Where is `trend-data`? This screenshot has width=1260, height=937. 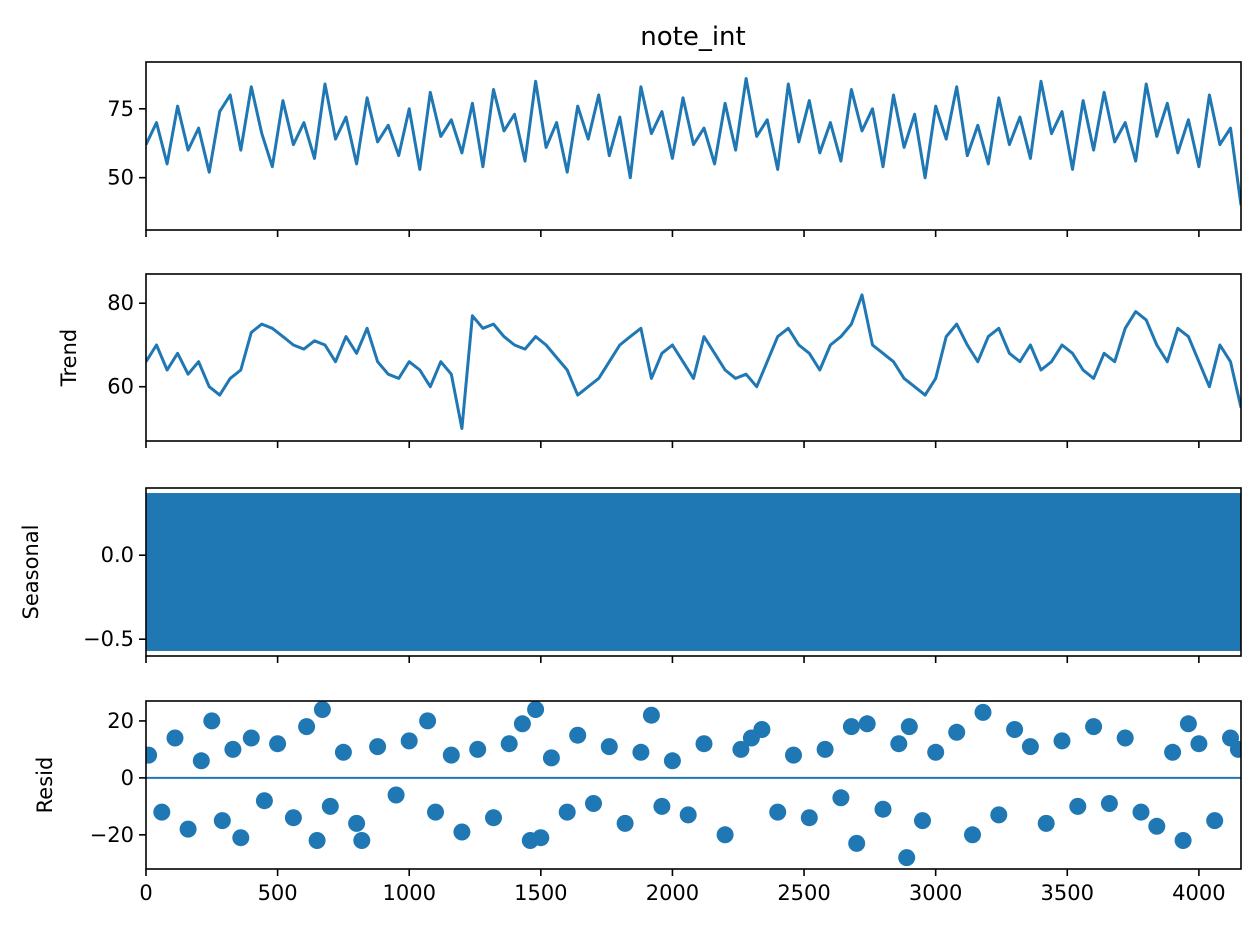 trend-data is located at coordinates (693, 361).